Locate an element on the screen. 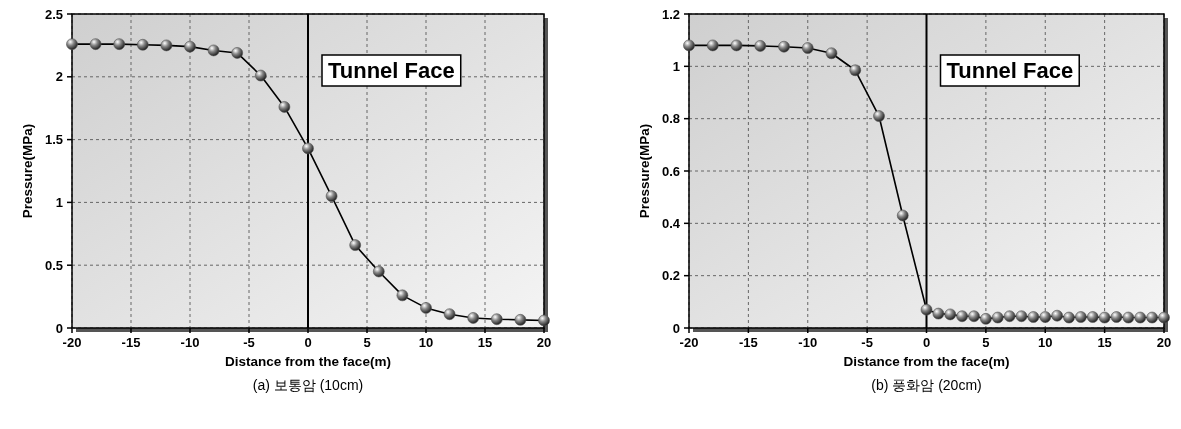 The height and width of the screenshot is (429, 1181). y-tick-label: 2.5 is located at coordinates (53, 14).